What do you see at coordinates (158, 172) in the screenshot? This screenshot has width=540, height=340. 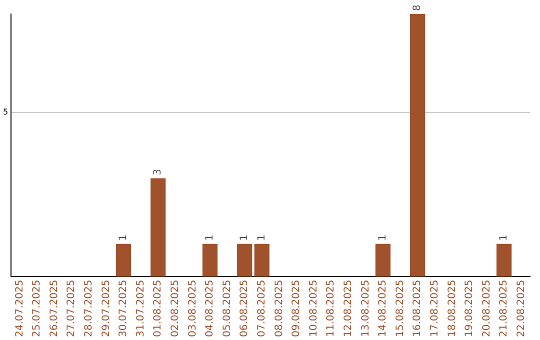 I see `data-label: 3` at bounding box center [158, 172].